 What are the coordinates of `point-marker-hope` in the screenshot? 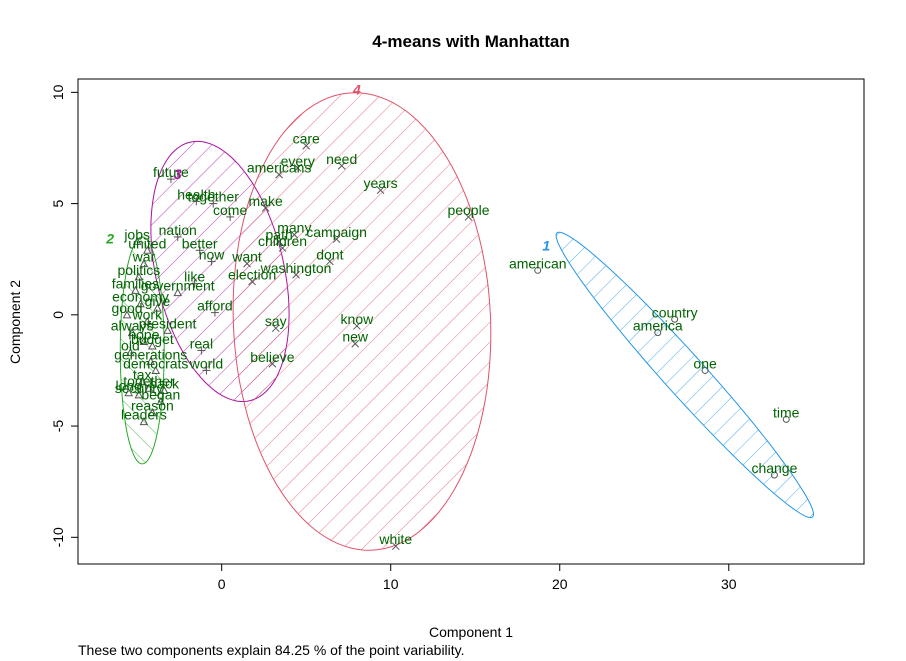 It's located at (144, 341).